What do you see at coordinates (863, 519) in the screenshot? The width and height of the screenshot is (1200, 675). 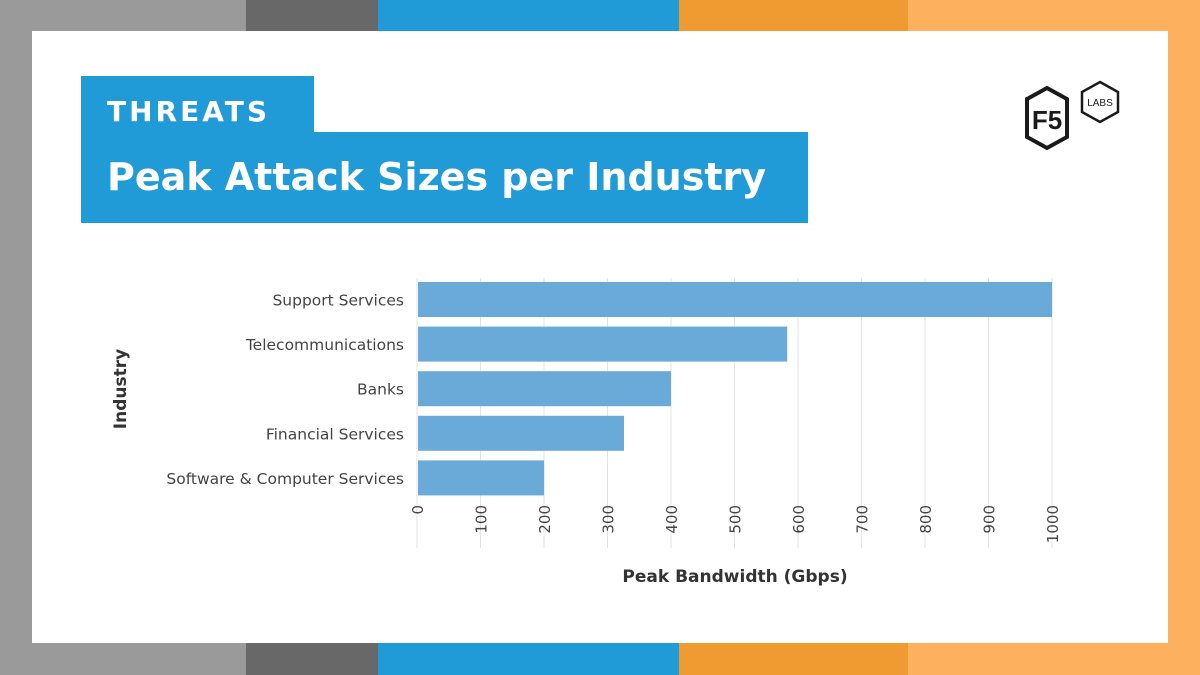 I see `x-tick-label: 700` at bounding box center [863, 519].